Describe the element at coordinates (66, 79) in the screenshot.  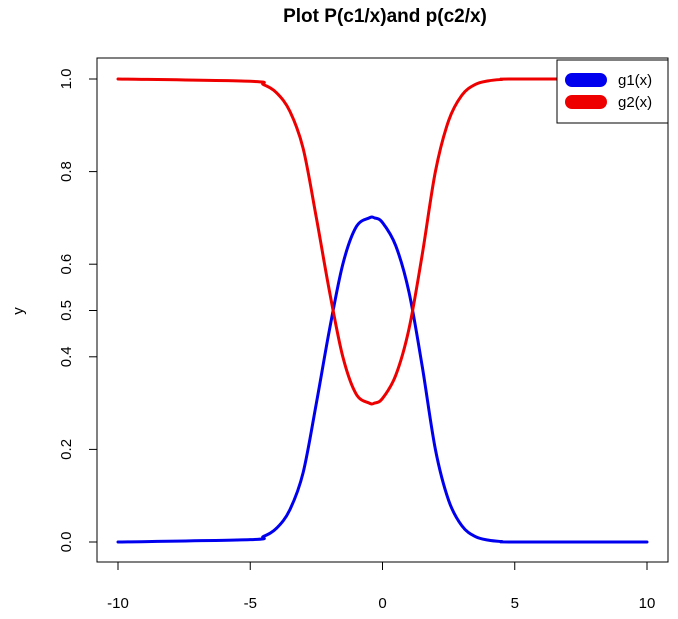
I see `y-tick-label: 1.0` at that location.